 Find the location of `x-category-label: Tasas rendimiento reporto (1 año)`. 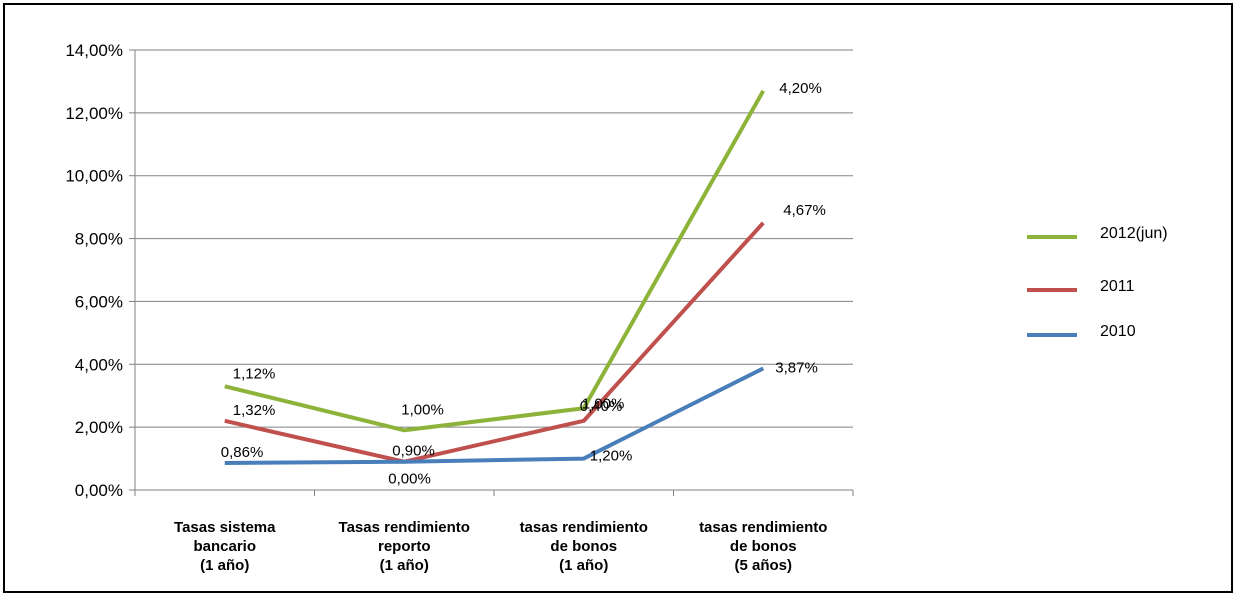

x-category-label: Tasas rendimiento reporto (1 año) is located at coordinates (404, 546).